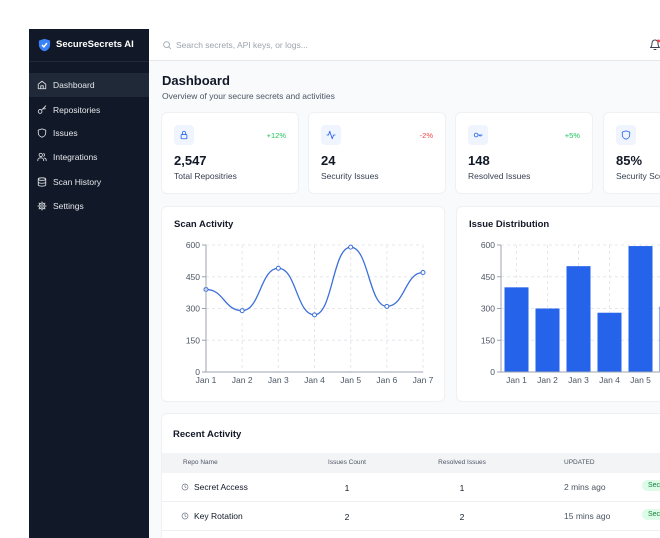 This screenshot has width=660, height=538. Describe the element at coordinates (89, 206) in the screenshot. I see `nav-item: Settings` at that location.